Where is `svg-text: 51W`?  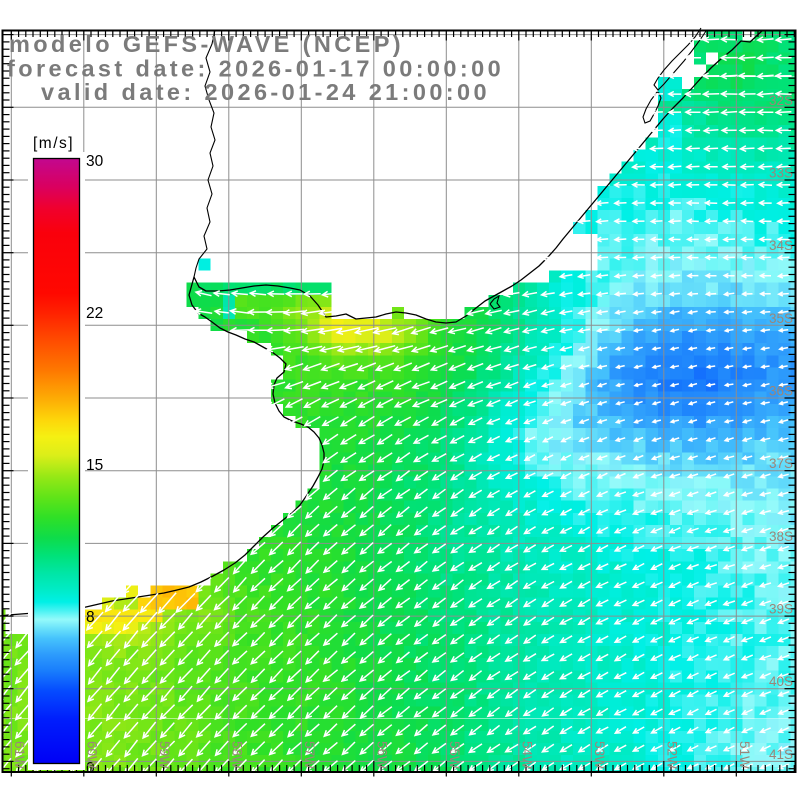
svg-text: 51W is located at coordinates (744, 755).